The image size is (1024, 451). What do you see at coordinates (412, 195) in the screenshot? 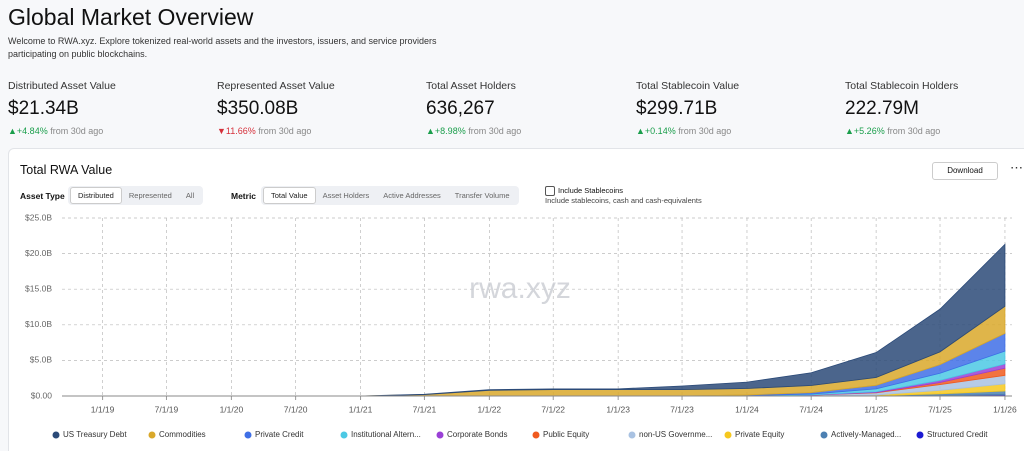
I see `toggle-option: Active Addresses` at bounding box center [412, 195].